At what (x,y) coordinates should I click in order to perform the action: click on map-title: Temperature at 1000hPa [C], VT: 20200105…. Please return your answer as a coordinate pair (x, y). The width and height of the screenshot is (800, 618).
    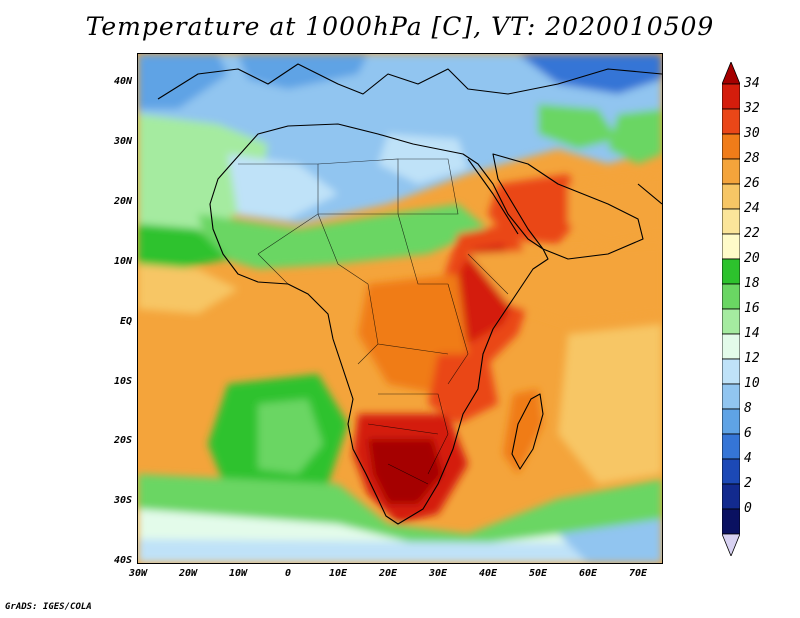
    Looking at the image, I should click on (400, 26).